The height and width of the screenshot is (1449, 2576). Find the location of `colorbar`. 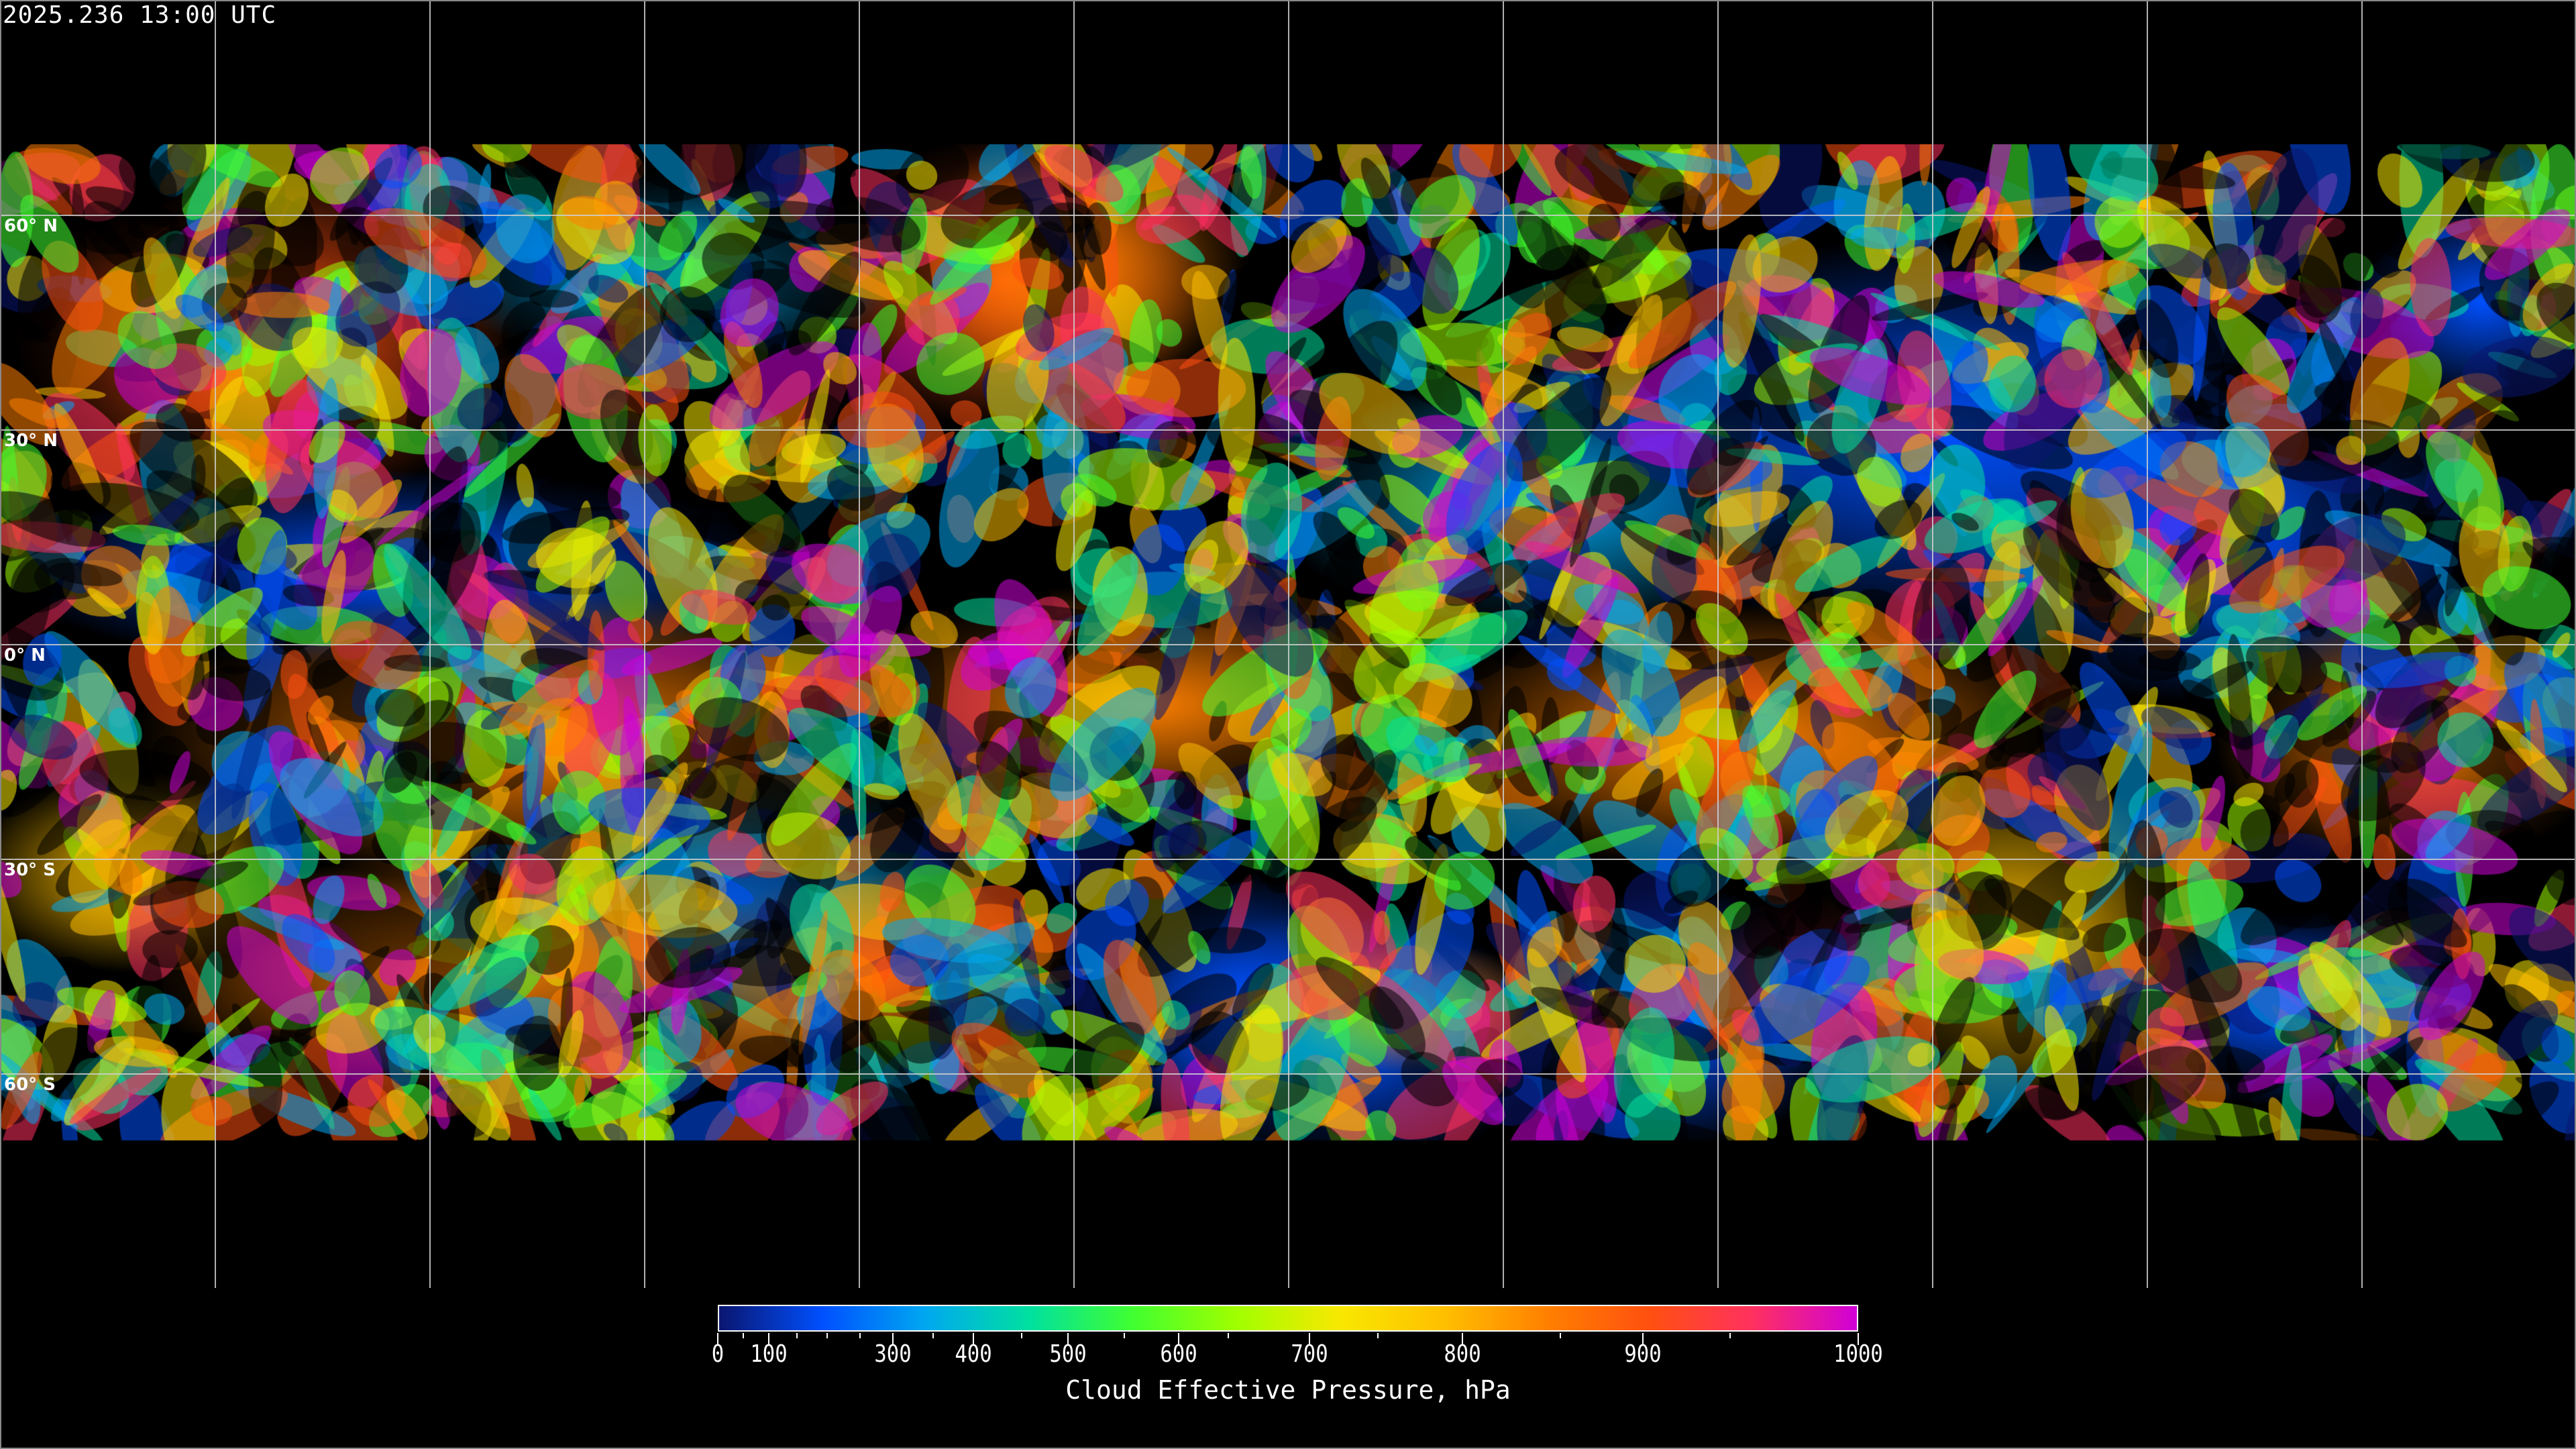

colorbar is located at coordinates (1288, 1318).